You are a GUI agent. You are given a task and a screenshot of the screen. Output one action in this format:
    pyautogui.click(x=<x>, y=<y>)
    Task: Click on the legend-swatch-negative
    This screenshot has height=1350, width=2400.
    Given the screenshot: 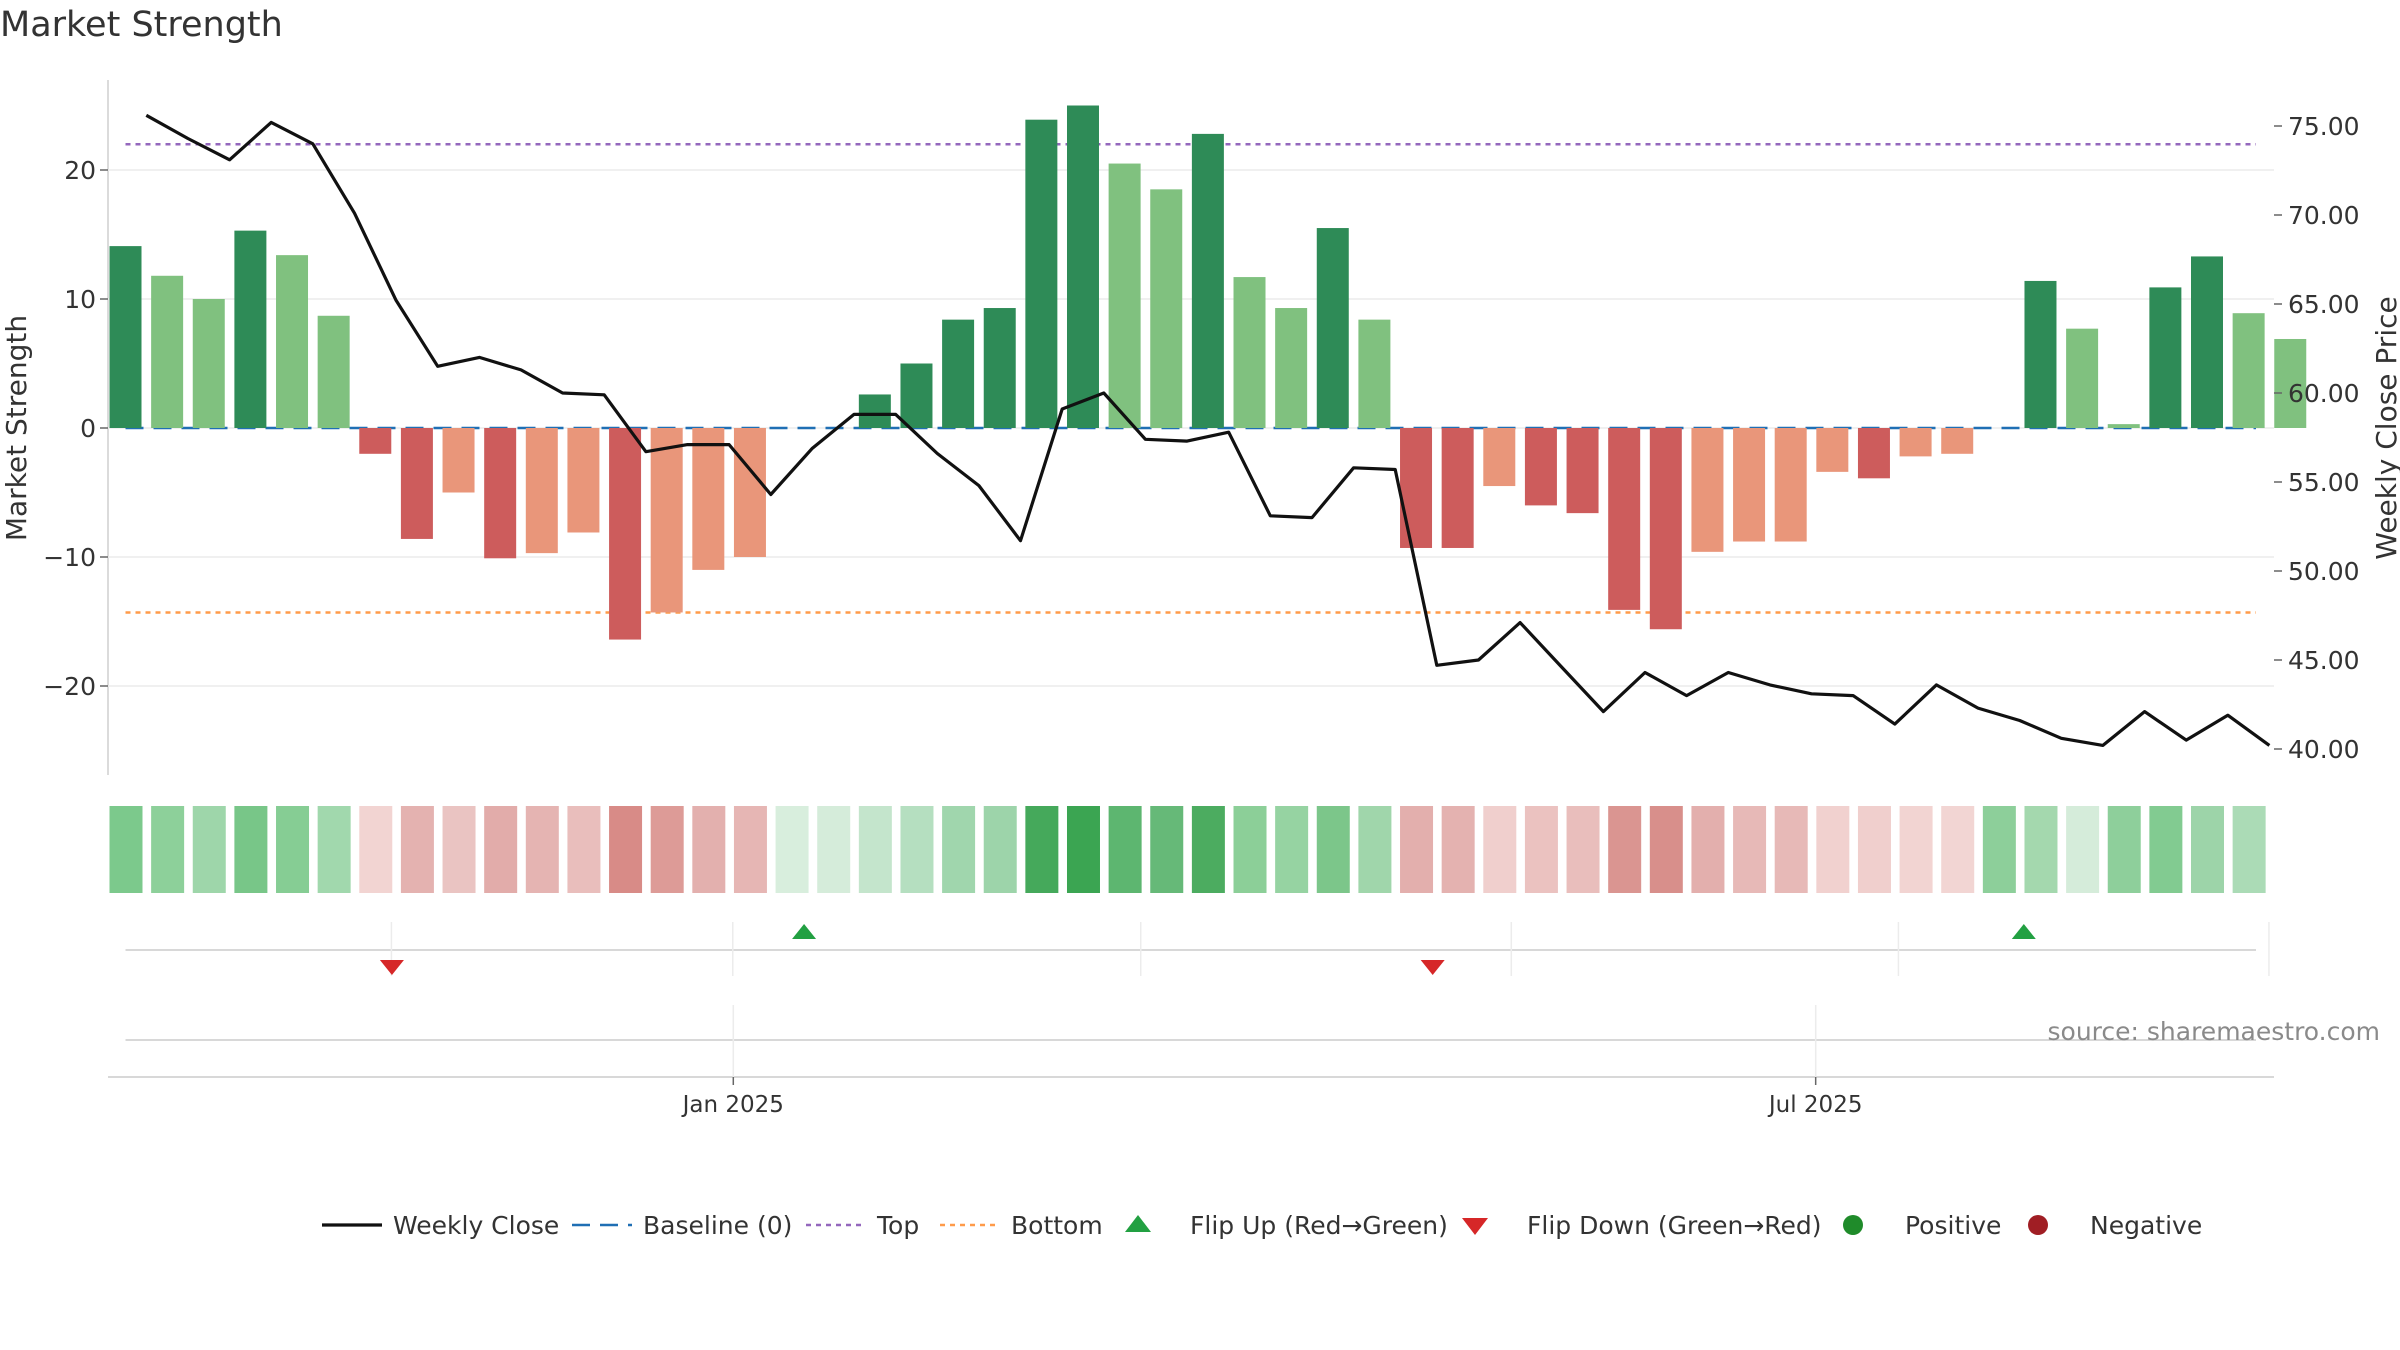 What is the action you would take?
    pyautogui.click(x=2038, y=1225)
    